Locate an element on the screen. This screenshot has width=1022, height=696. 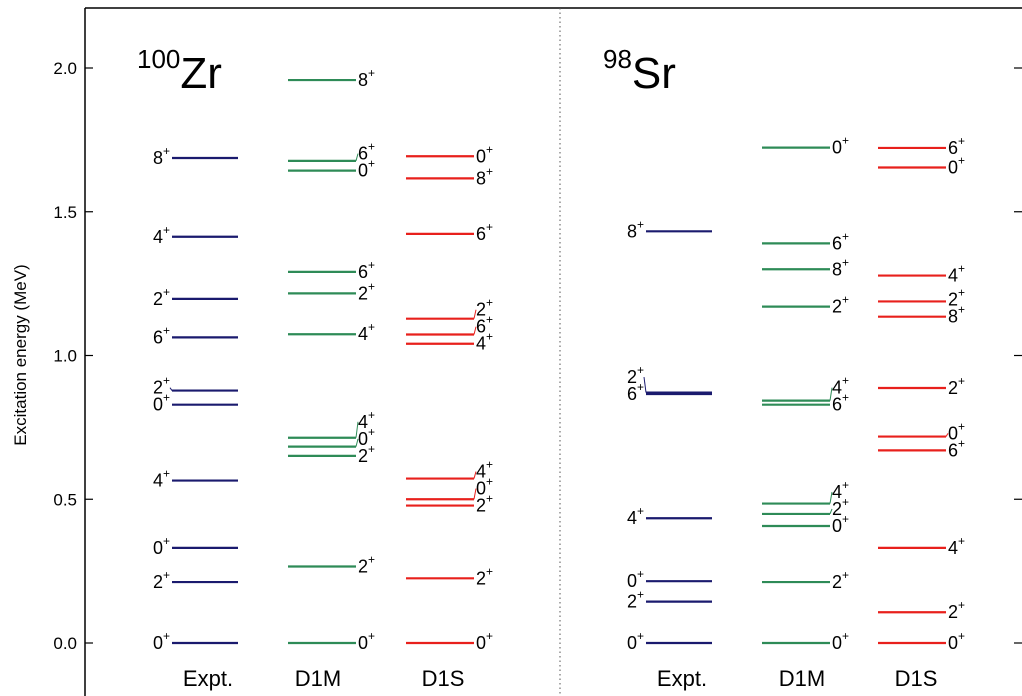
nucleus-symbol: Sr is located at coordinates (654, 73).